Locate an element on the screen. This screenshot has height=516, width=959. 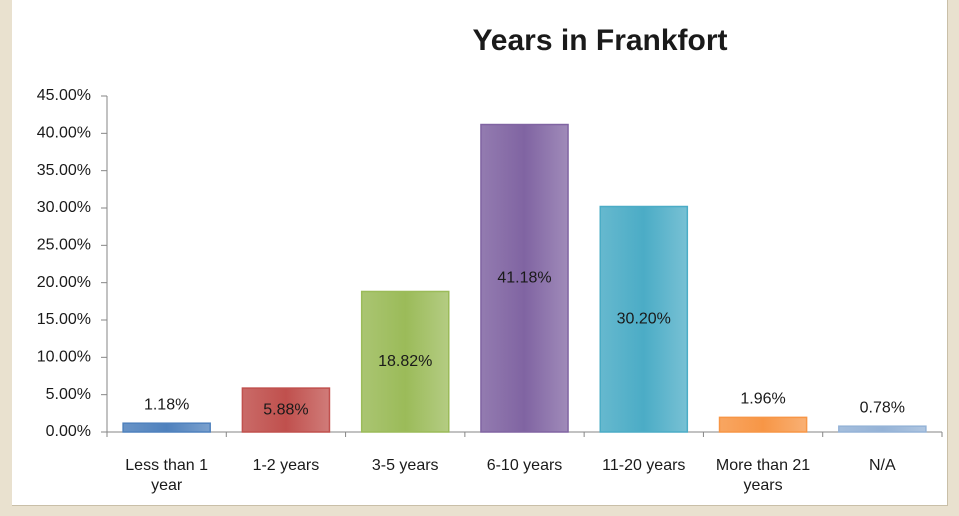
y-tick-label: 5.00% is located at coordinates (68, 394).